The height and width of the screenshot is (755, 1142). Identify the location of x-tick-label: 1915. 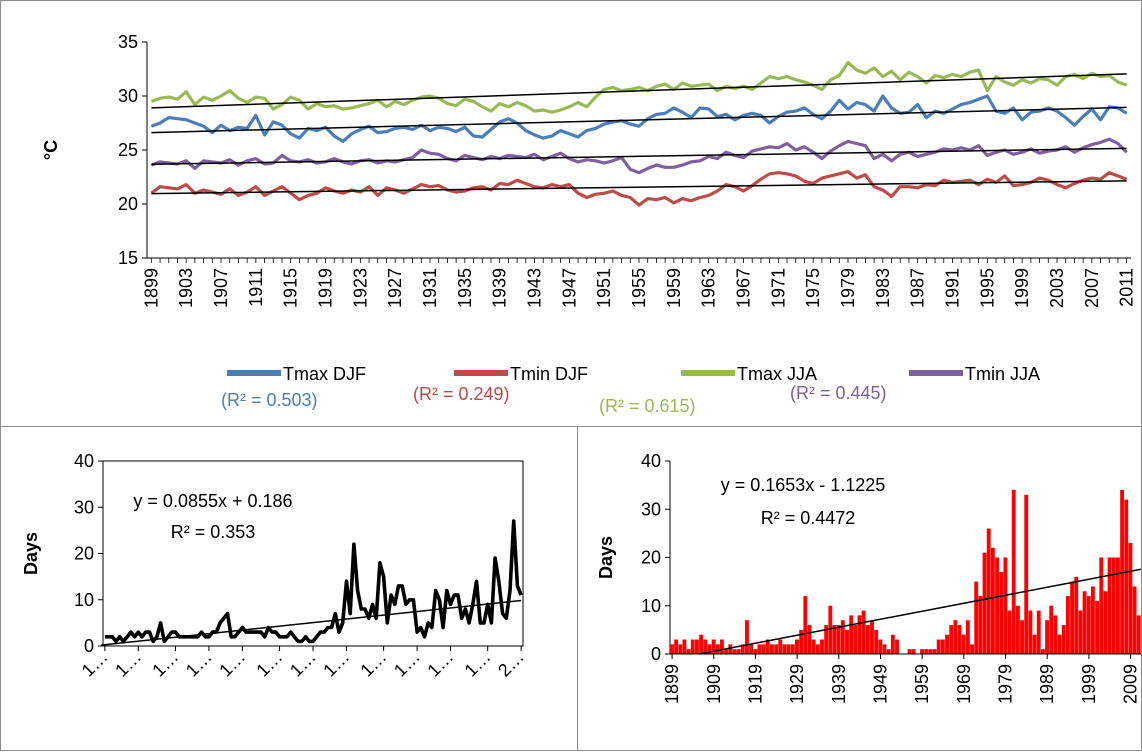
(291, 288).